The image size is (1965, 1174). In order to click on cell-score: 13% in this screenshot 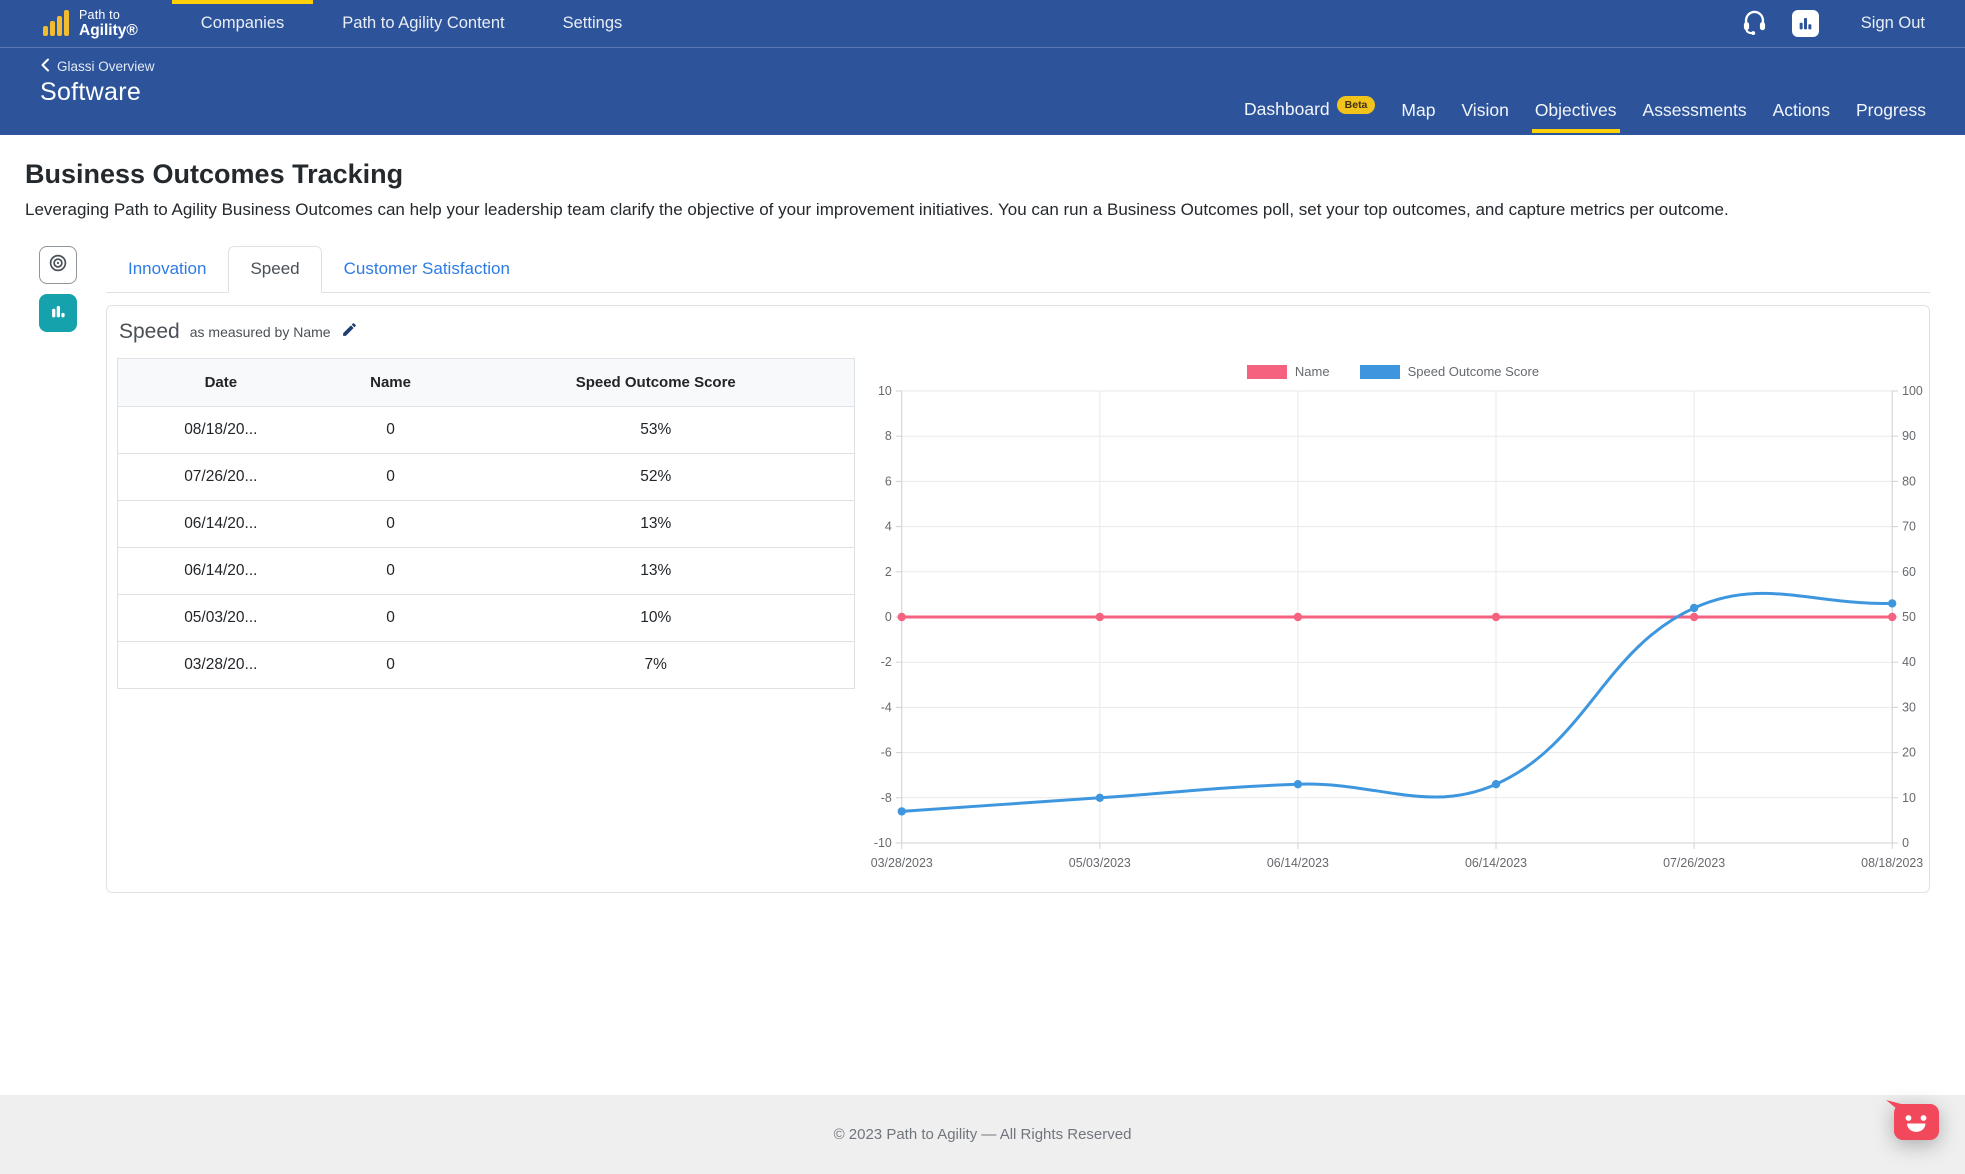, I will do `click(656, 571)`.